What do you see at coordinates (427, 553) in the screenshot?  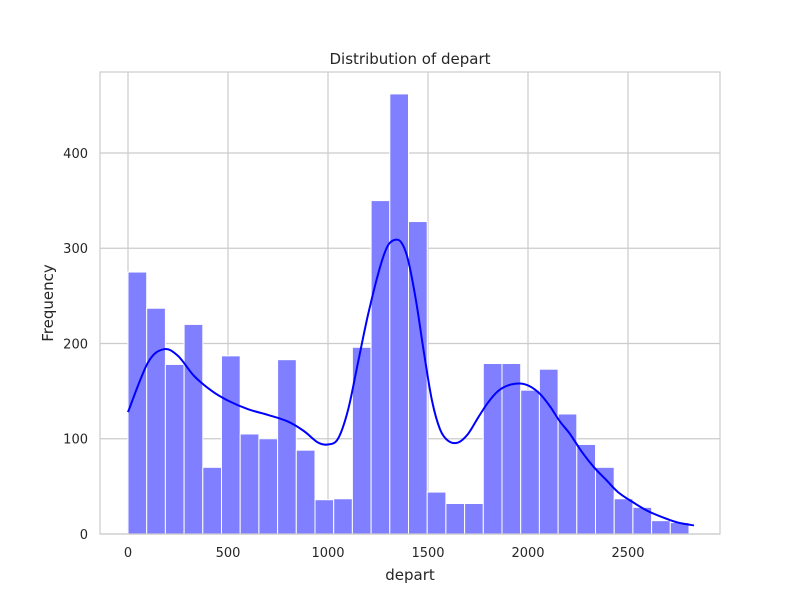 I see `x-tick-label: 1500` at bounding box center [427, 553].